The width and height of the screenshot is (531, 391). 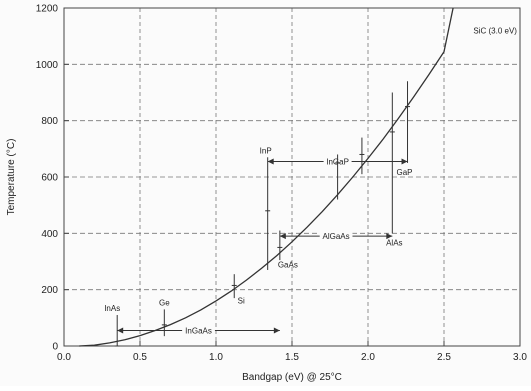 What do you see at coordinates (405, 172) in the screenshot?
I see `material-label-gap: GaP` at bounding box center [405, 172].